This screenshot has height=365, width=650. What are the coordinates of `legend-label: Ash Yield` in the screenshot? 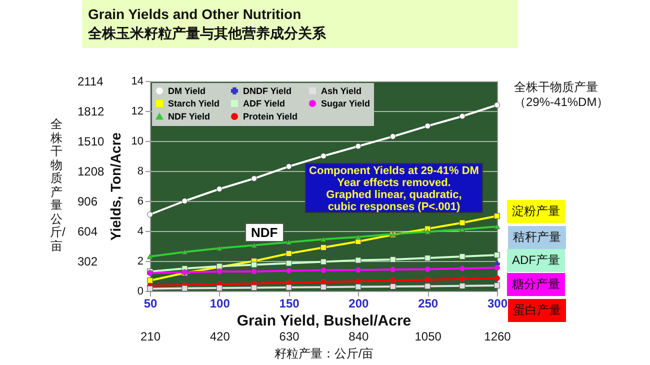 It's located at (341, 91).